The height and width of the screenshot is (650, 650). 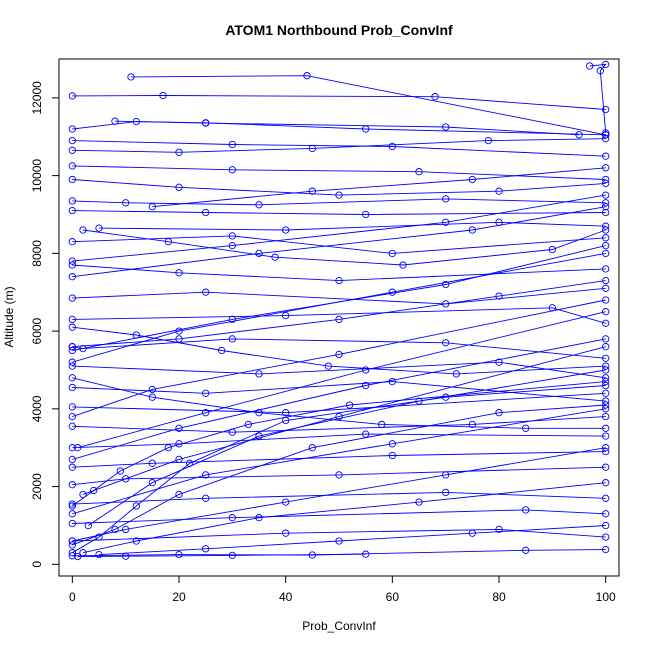 What do you see at coordinates (37, 564) in the screenshot?
I see `y-tick-label: 0` at bounding box center [37, 564].